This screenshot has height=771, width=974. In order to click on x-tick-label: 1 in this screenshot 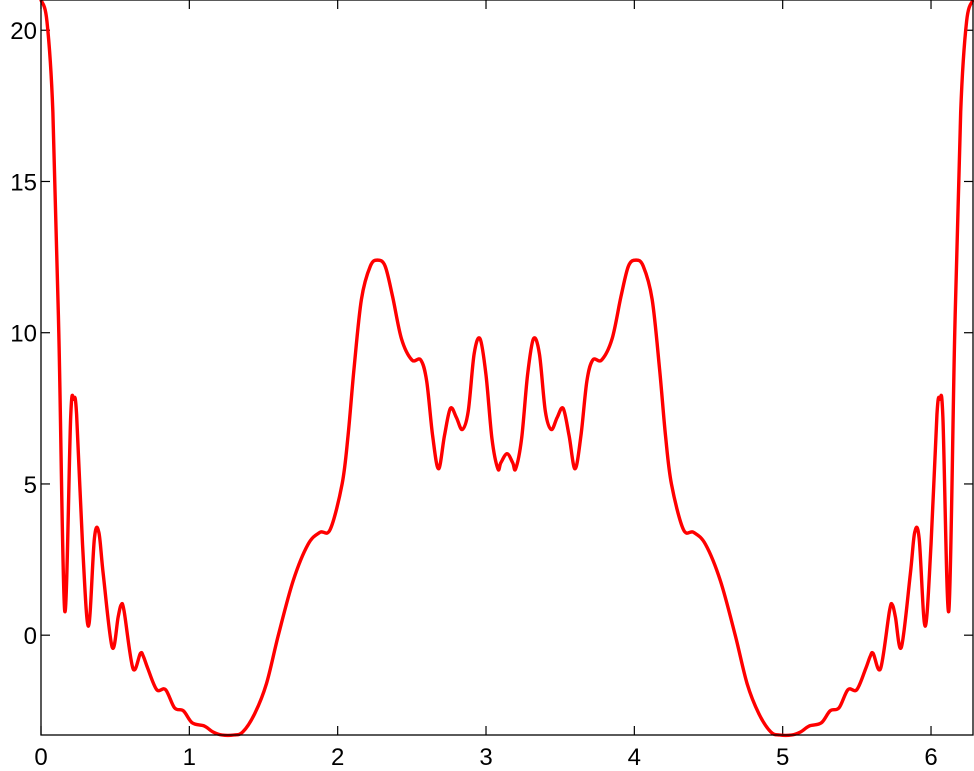, I will do `click(189, 757)`.